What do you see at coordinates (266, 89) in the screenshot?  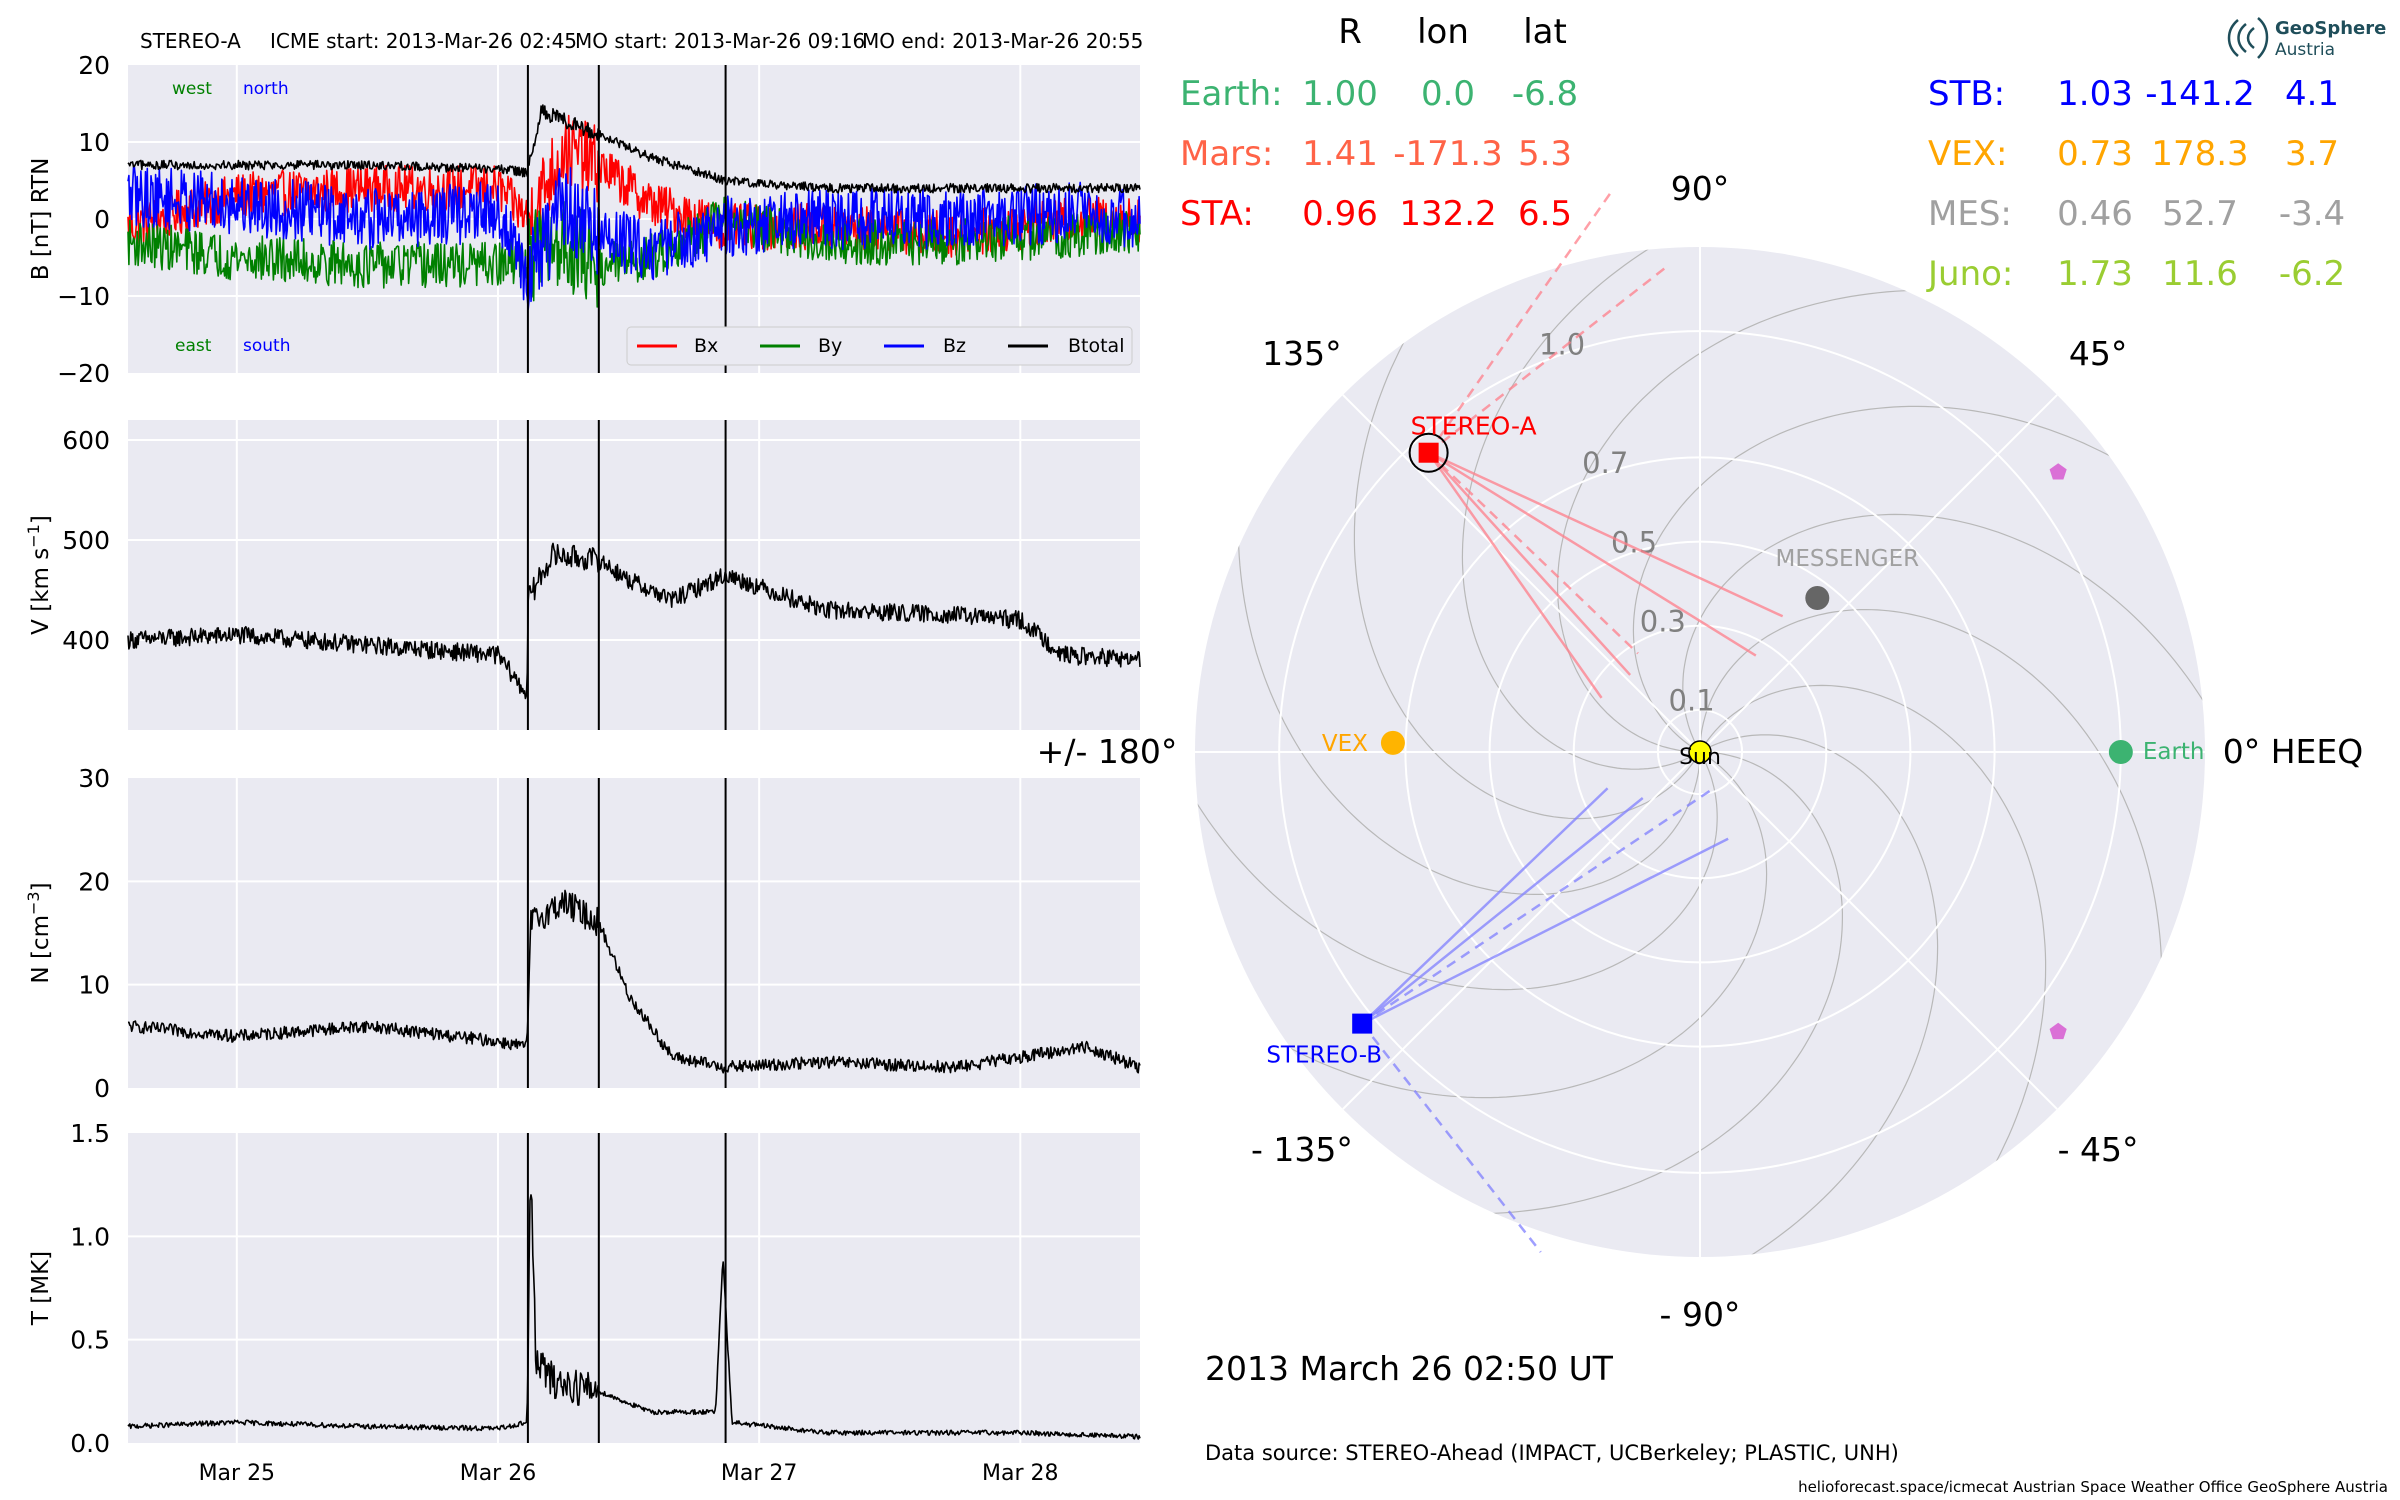 I see `label-north: north` at bounding box center [266, 89].